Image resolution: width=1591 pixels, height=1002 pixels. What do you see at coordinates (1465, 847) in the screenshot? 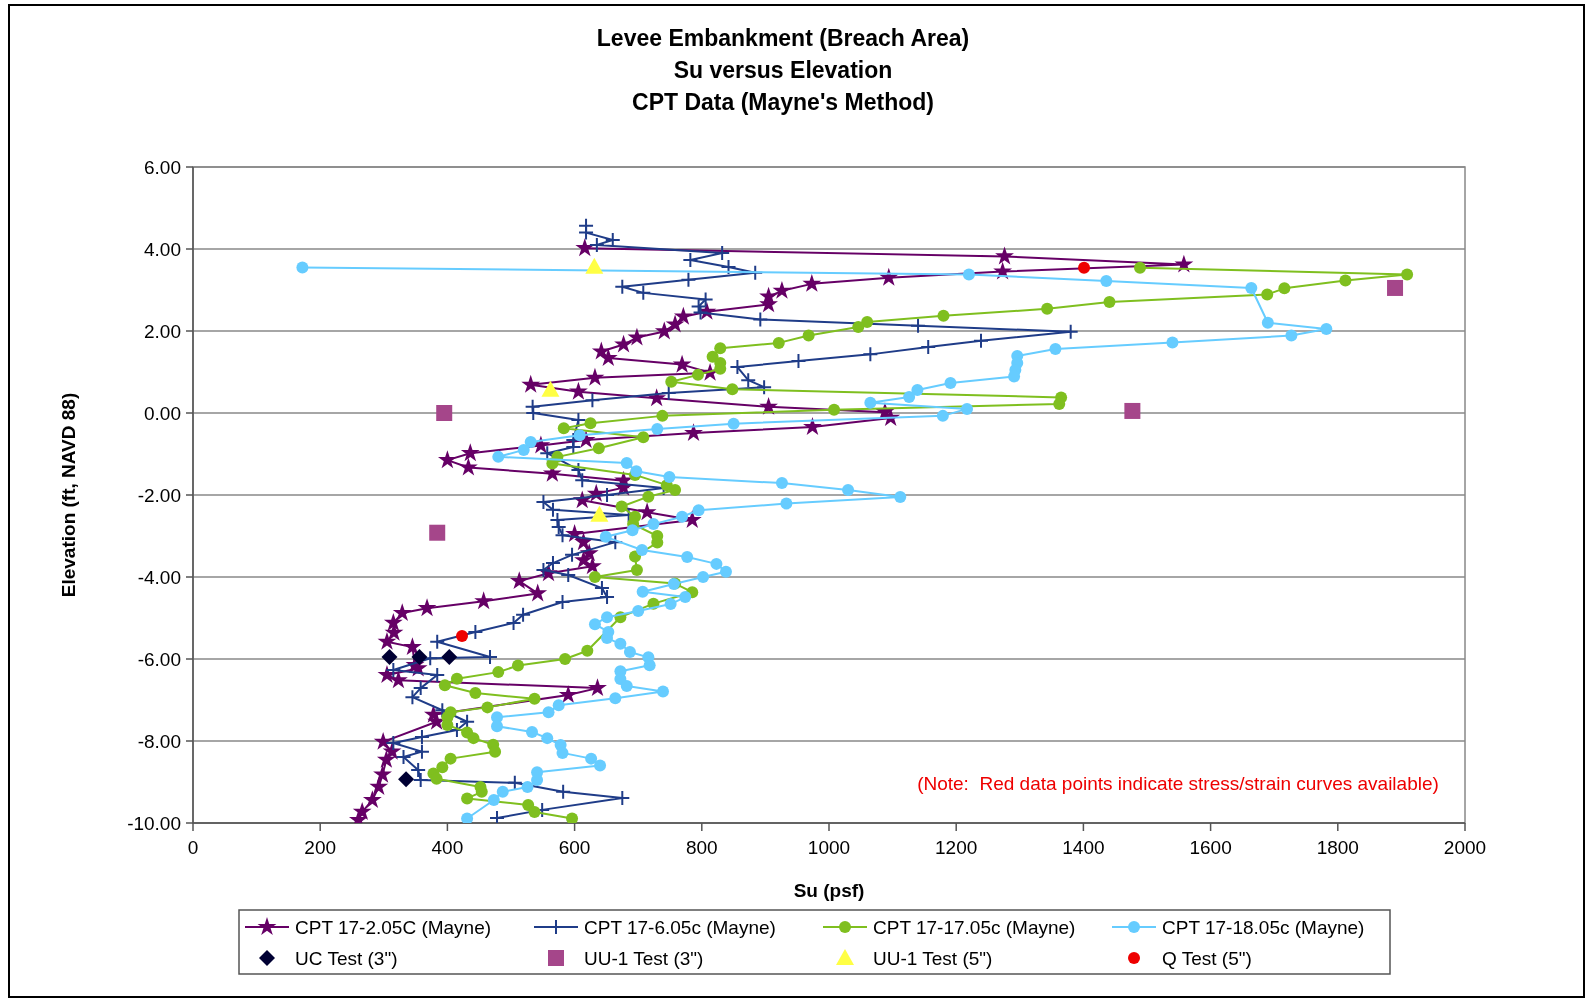
I see `x-tick-label: 2000` at bounding box center [1465, 847].